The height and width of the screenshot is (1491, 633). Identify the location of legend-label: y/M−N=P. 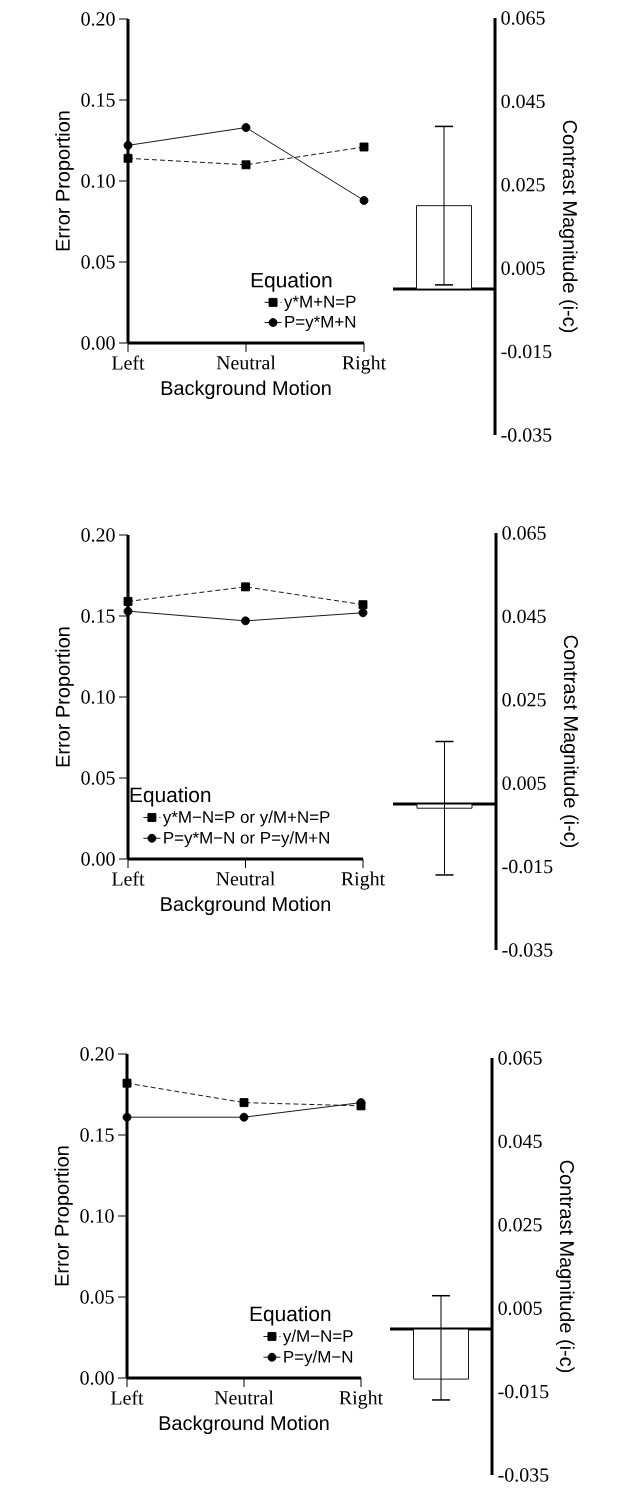
(317, 1337).